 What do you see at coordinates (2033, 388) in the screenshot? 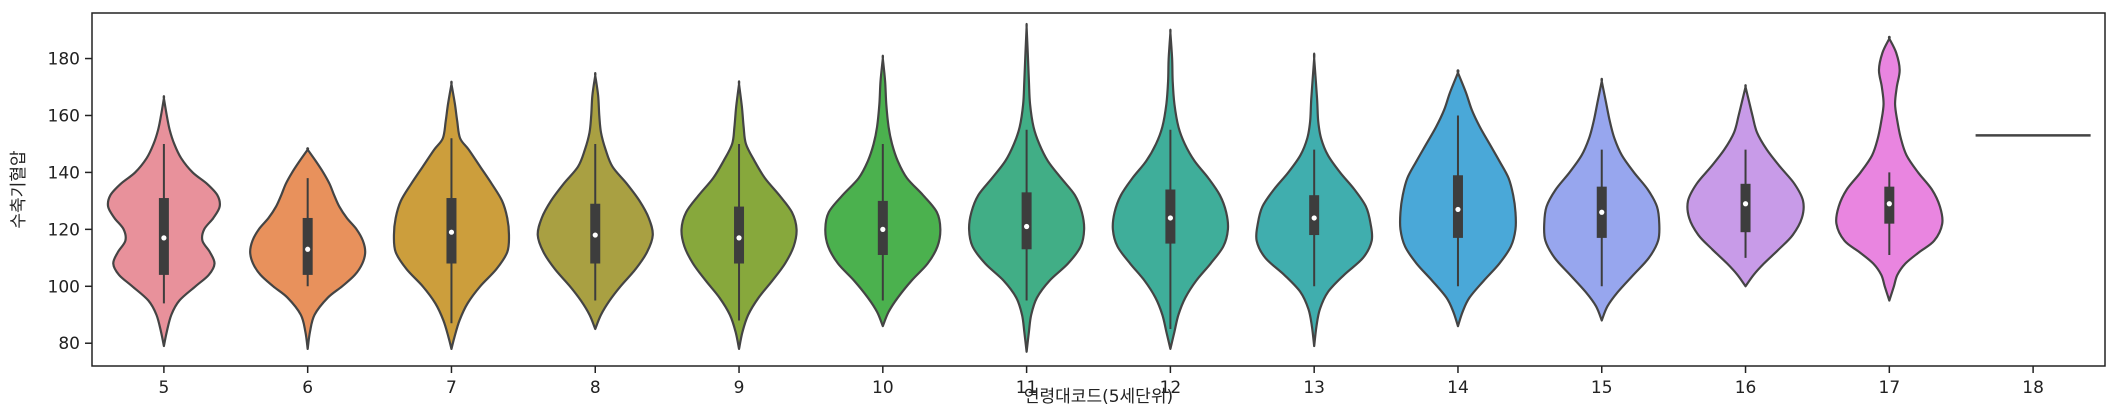
I see `x-tick-label: 18` at bounding box center [2033, 388].